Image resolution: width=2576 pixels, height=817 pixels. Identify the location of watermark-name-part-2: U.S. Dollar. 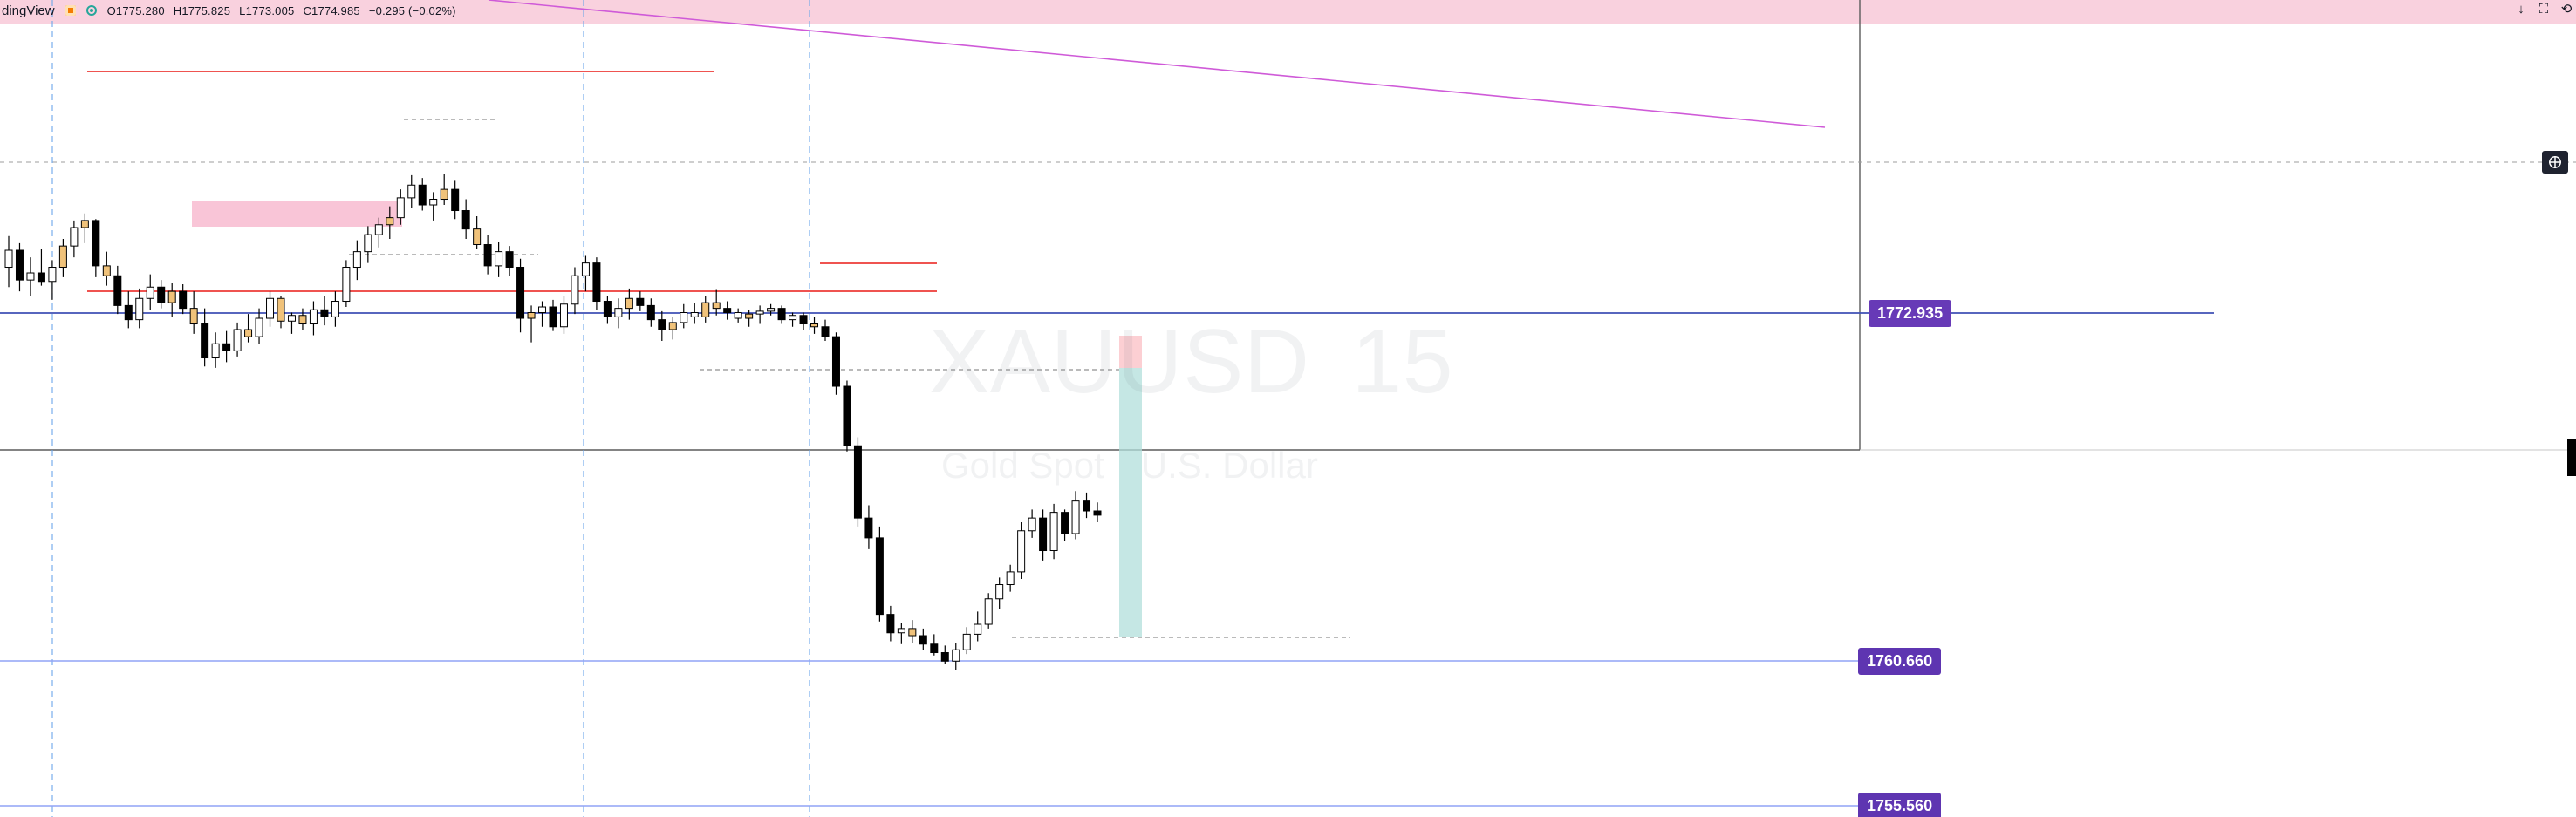
(1229, 466).